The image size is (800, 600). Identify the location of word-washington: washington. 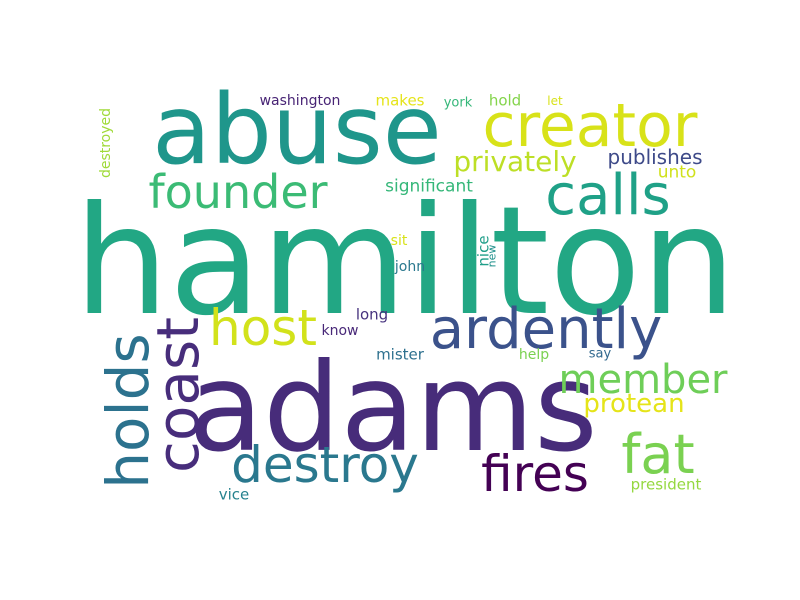
(300, 101).